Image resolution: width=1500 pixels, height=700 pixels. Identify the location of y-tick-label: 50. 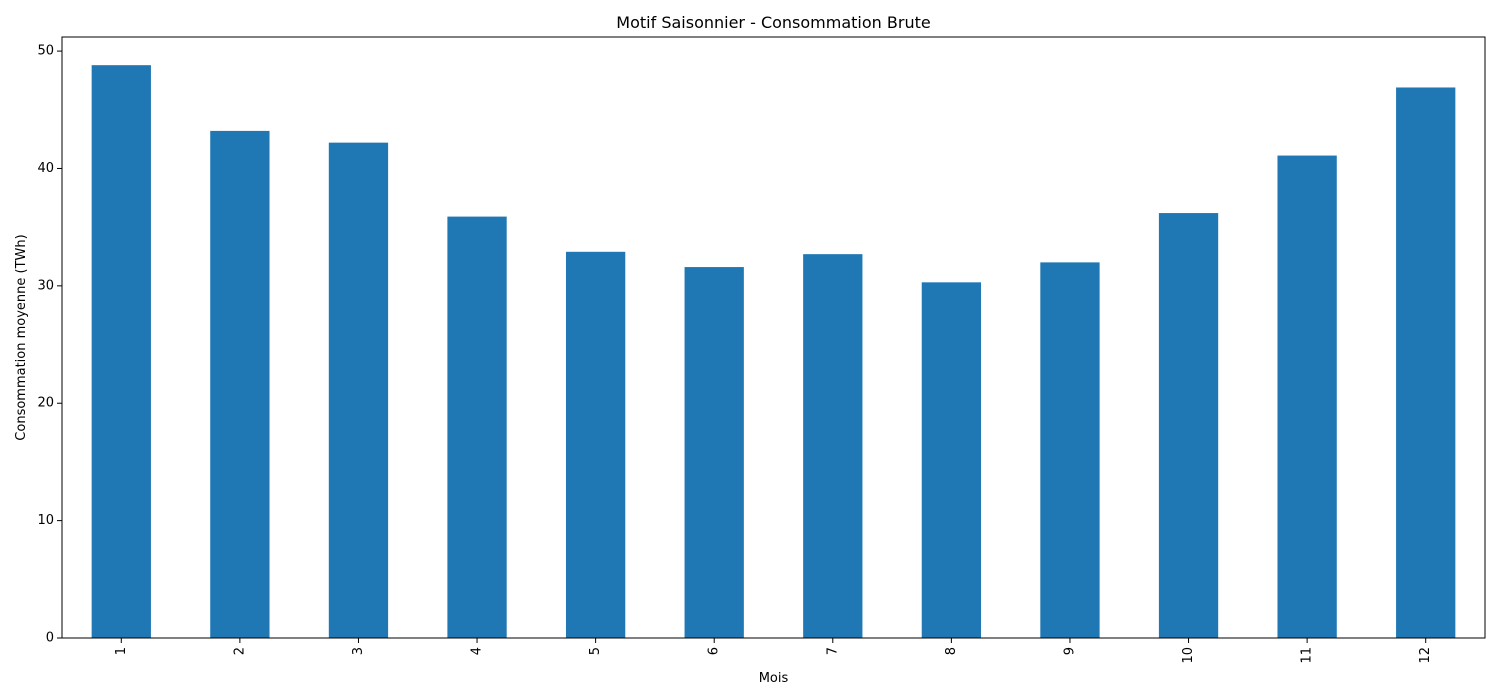
(45, 51).